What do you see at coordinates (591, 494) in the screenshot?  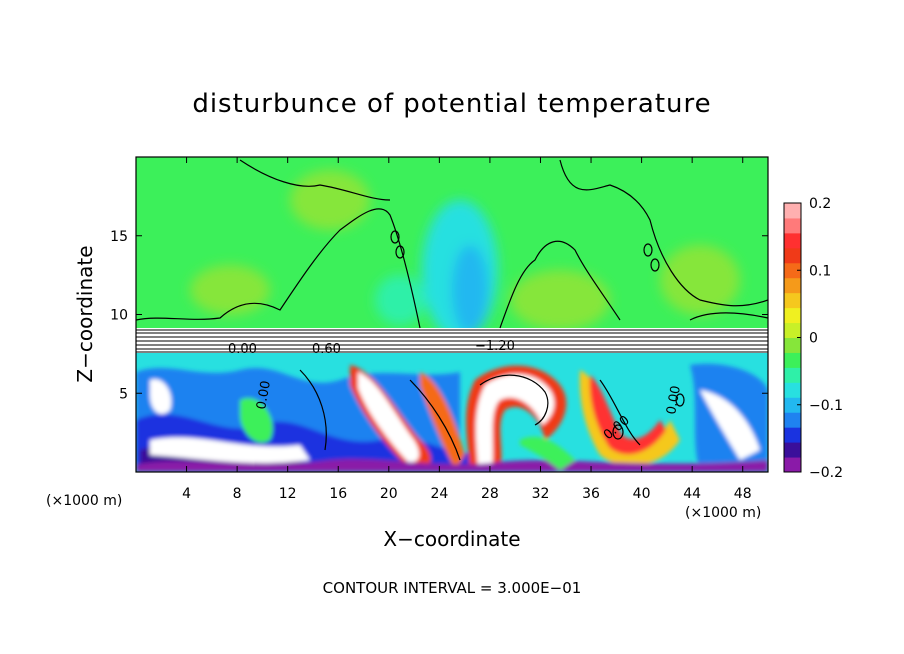 I see `x-tick-label: 36` at bounding box center [591, 494].